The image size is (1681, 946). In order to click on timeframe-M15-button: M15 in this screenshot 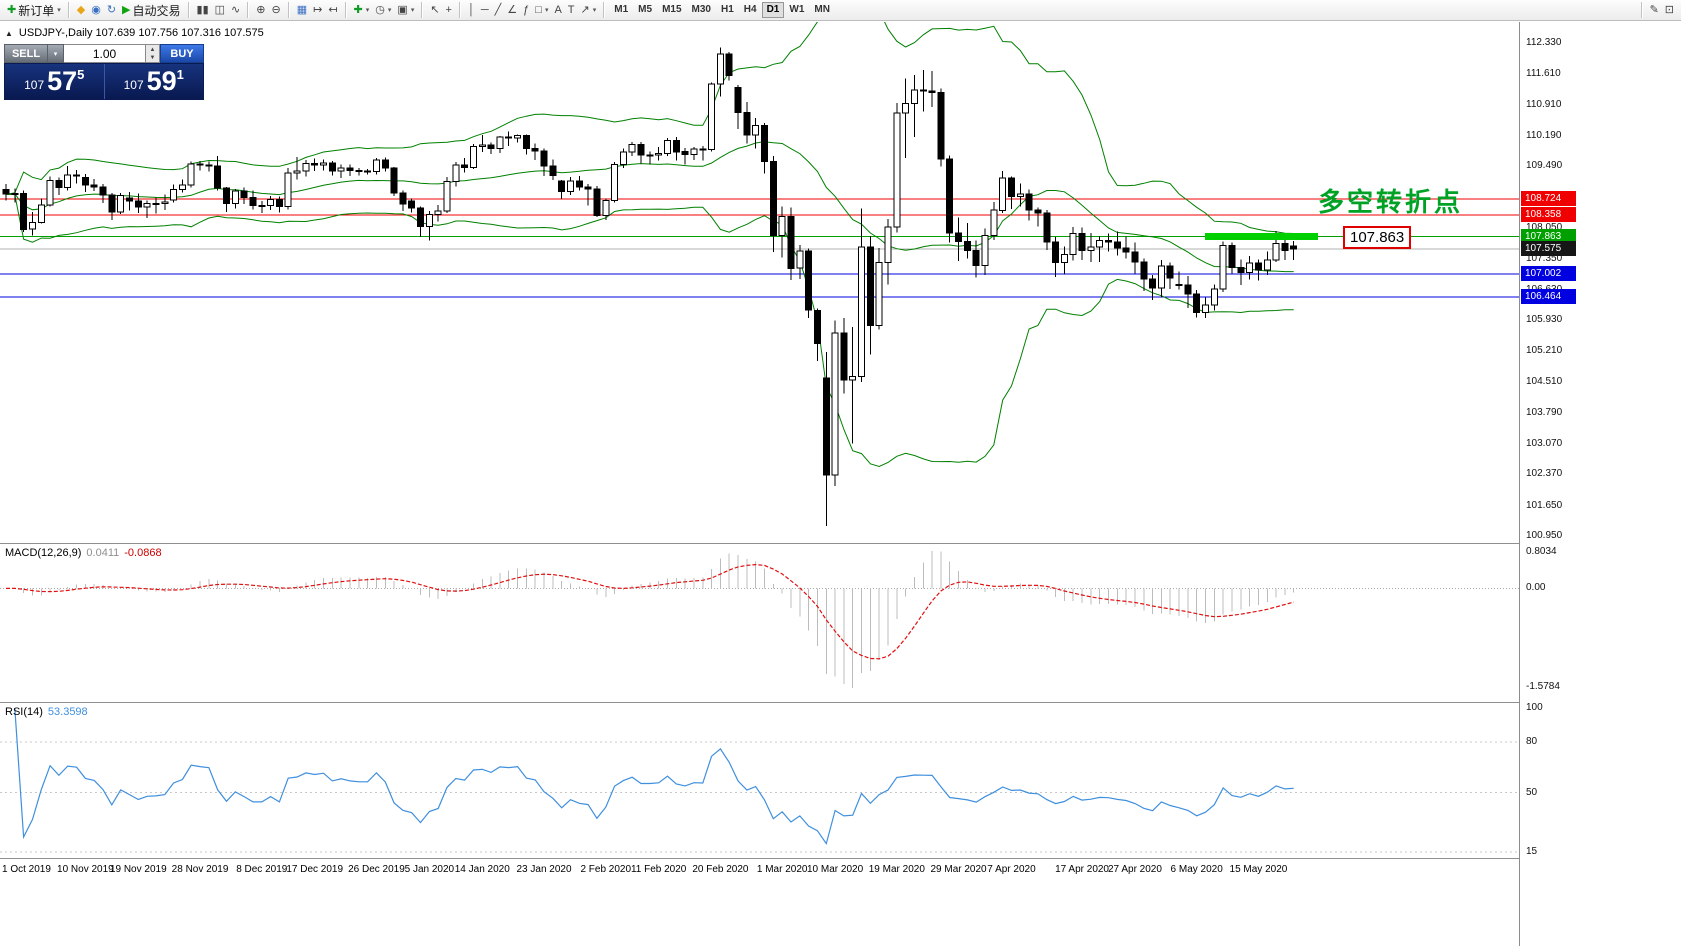, I will do `click(672, 9)`.